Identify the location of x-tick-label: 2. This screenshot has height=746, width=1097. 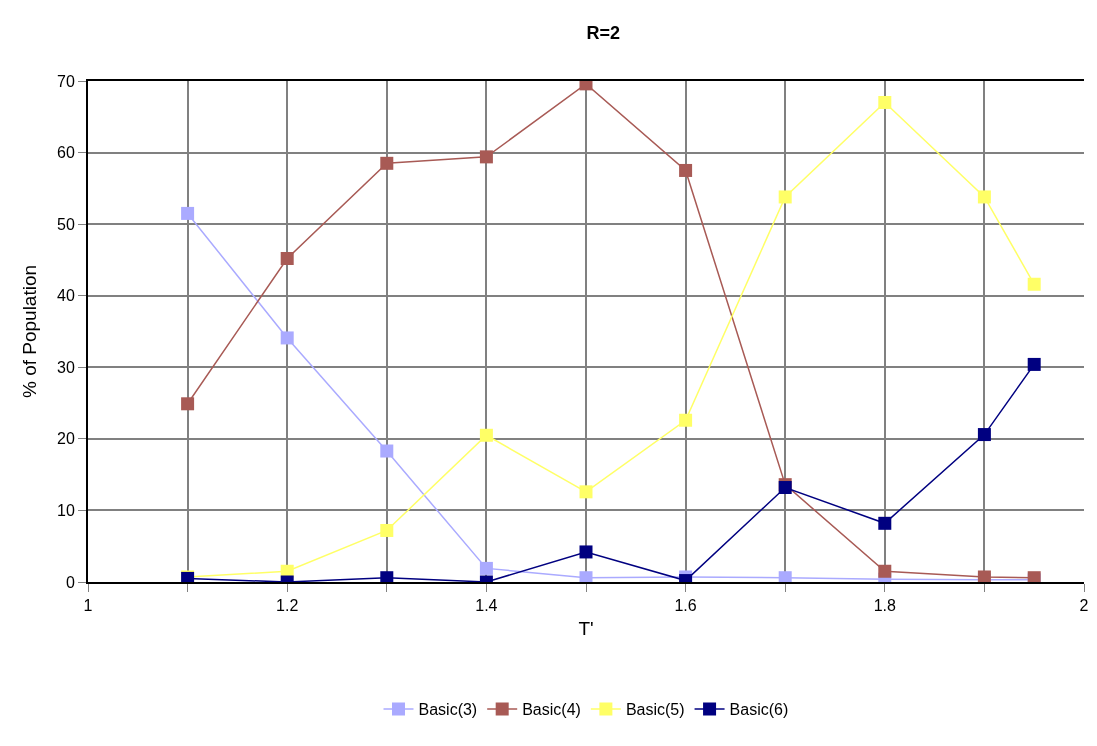
(1084, 606).